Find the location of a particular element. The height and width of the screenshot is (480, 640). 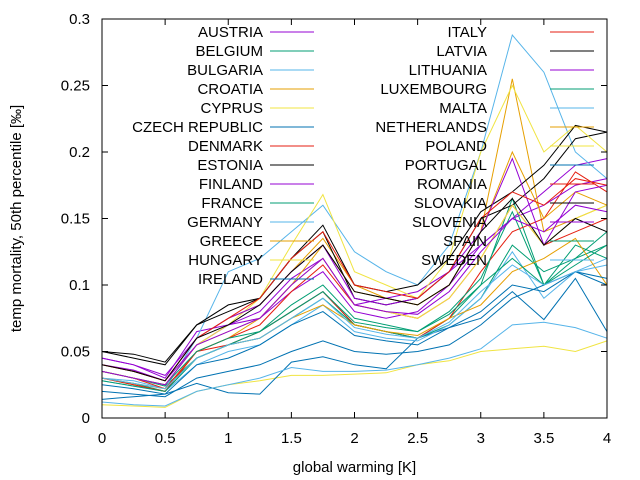

legend-label: BELGIUM is located at coordinates (229, 51).